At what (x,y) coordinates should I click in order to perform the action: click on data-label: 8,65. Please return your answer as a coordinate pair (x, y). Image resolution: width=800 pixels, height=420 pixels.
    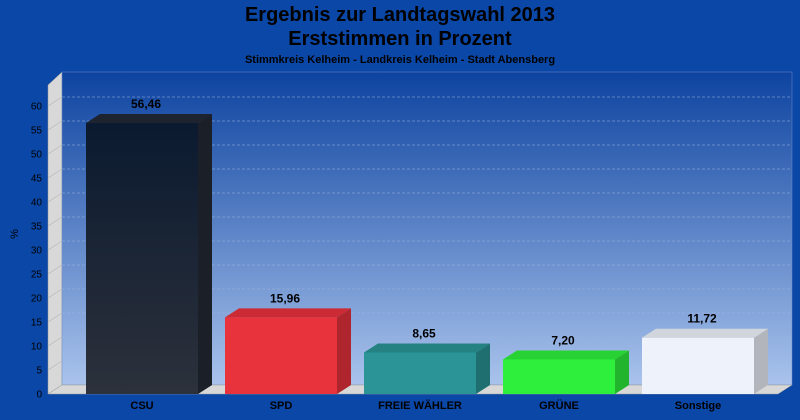
    Looking at the image, I should click on (424, 333).